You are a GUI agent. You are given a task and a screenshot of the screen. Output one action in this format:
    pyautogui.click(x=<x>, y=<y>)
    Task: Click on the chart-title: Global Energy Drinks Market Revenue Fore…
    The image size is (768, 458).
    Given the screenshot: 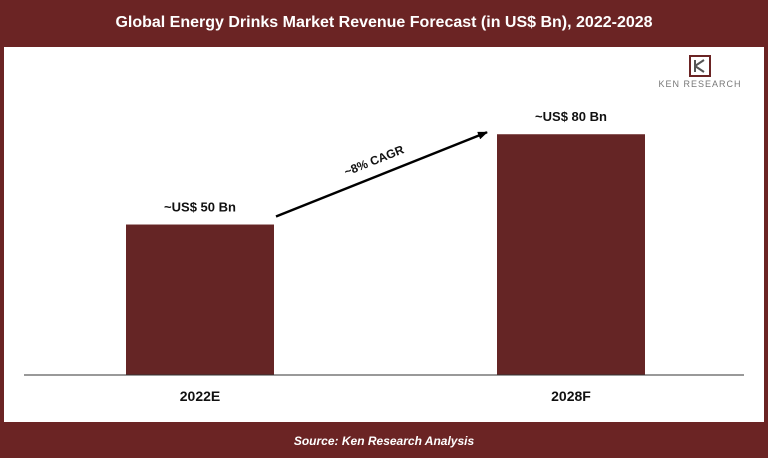 What is the action you would take?
    pyautogui.click(x=384, y=23)
    